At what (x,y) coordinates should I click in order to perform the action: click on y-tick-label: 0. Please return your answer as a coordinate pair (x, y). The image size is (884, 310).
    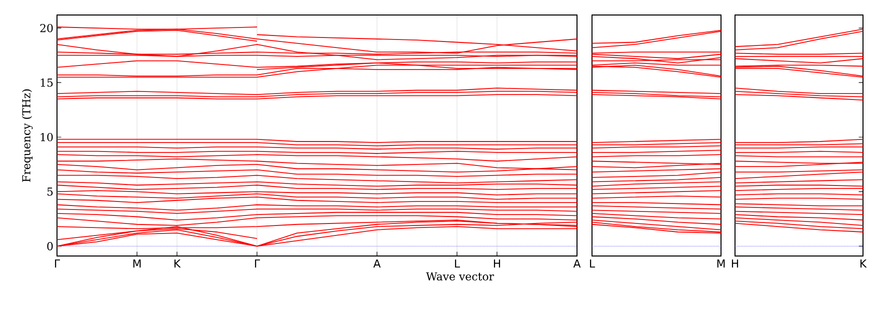
    Looking at the image, I should click on (50, 246).